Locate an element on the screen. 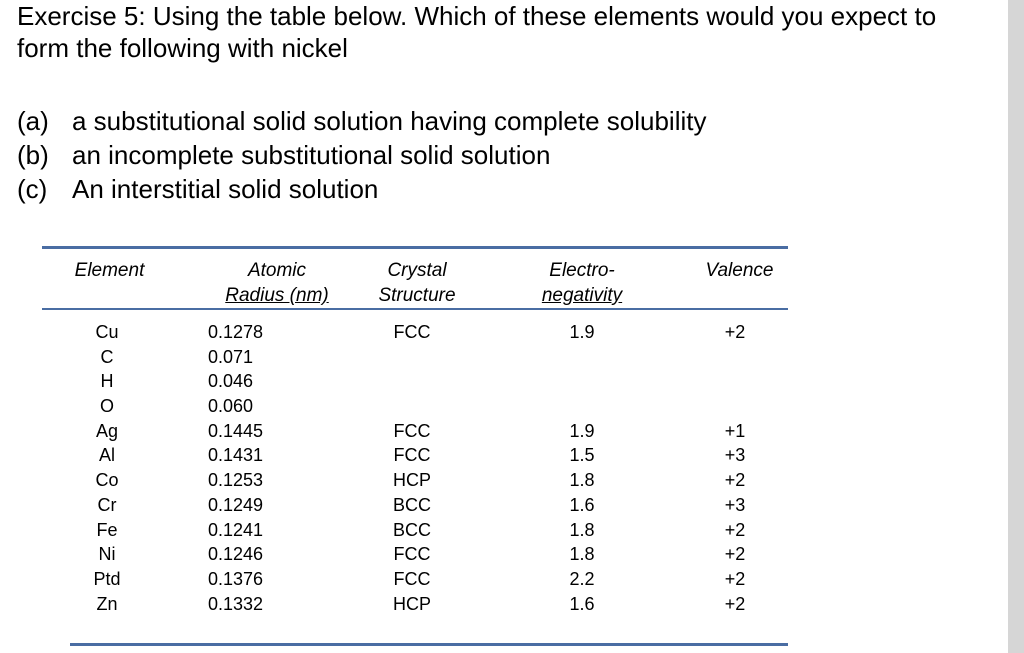 The image size is (1024, 653). table-row: Zn 0.1332 HCP 1.6 +2 is located at coordinates (415, 604).